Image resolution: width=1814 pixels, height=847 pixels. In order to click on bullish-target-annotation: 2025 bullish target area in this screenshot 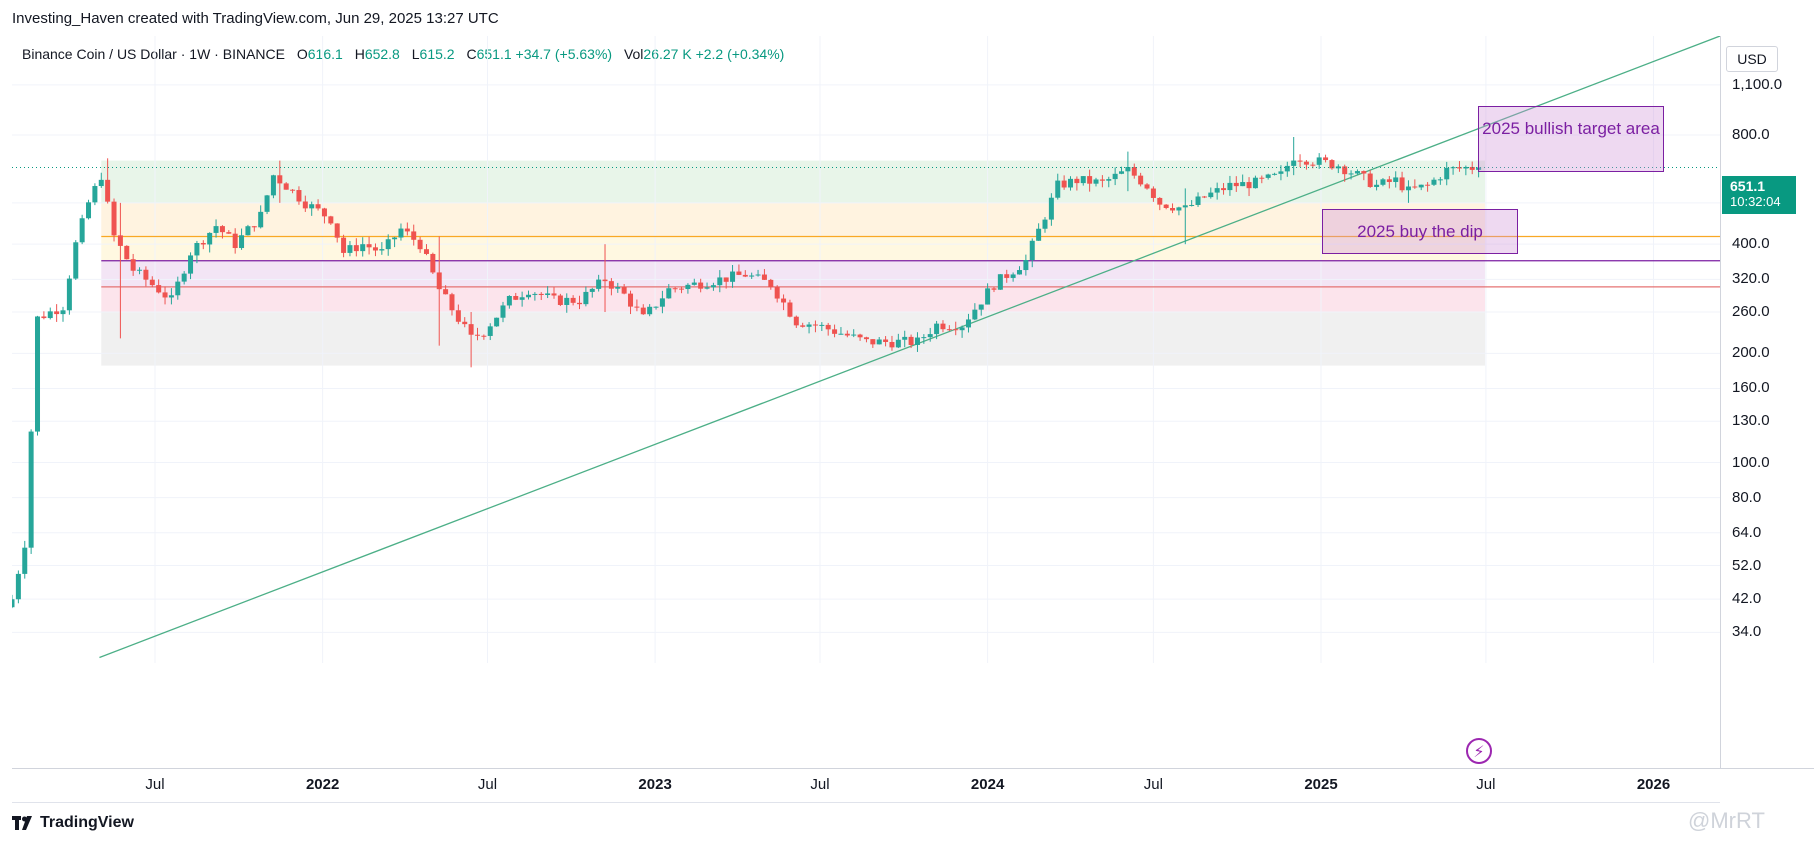, I will do `click(1571, 139)`.